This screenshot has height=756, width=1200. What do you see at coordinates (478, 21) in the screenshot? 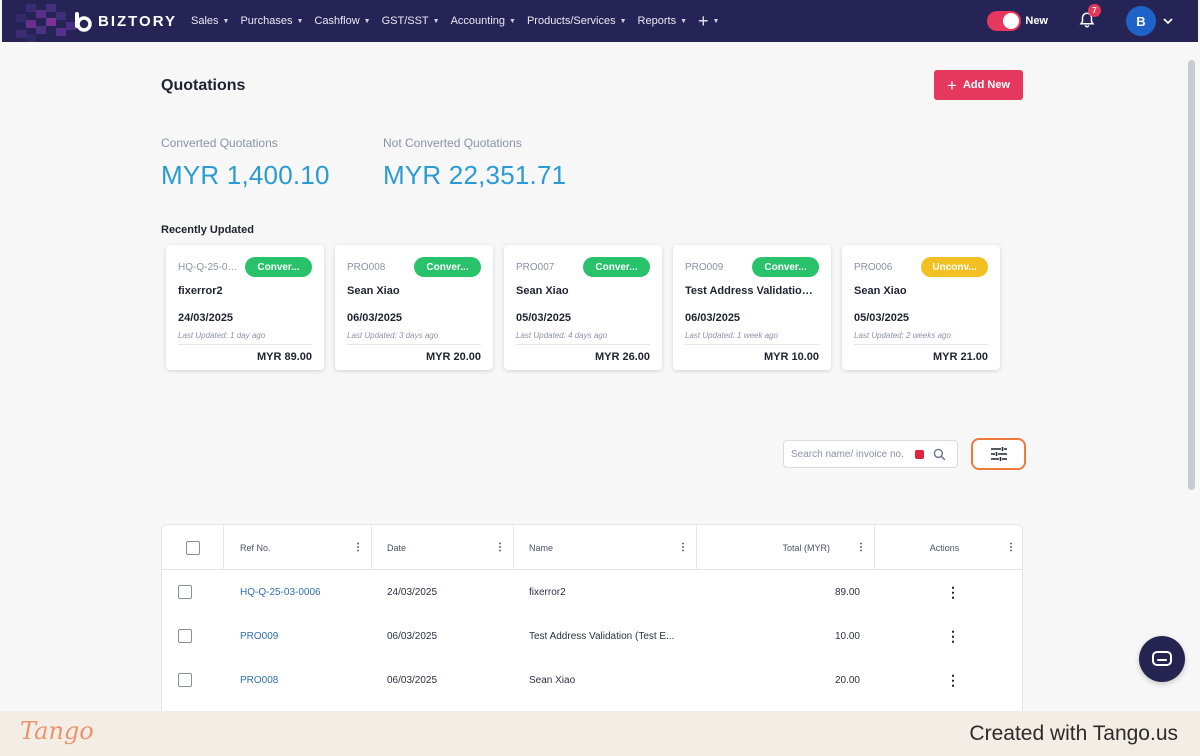
I see `nav-accounting-label: Accounting` at bounding box center [478, 21].